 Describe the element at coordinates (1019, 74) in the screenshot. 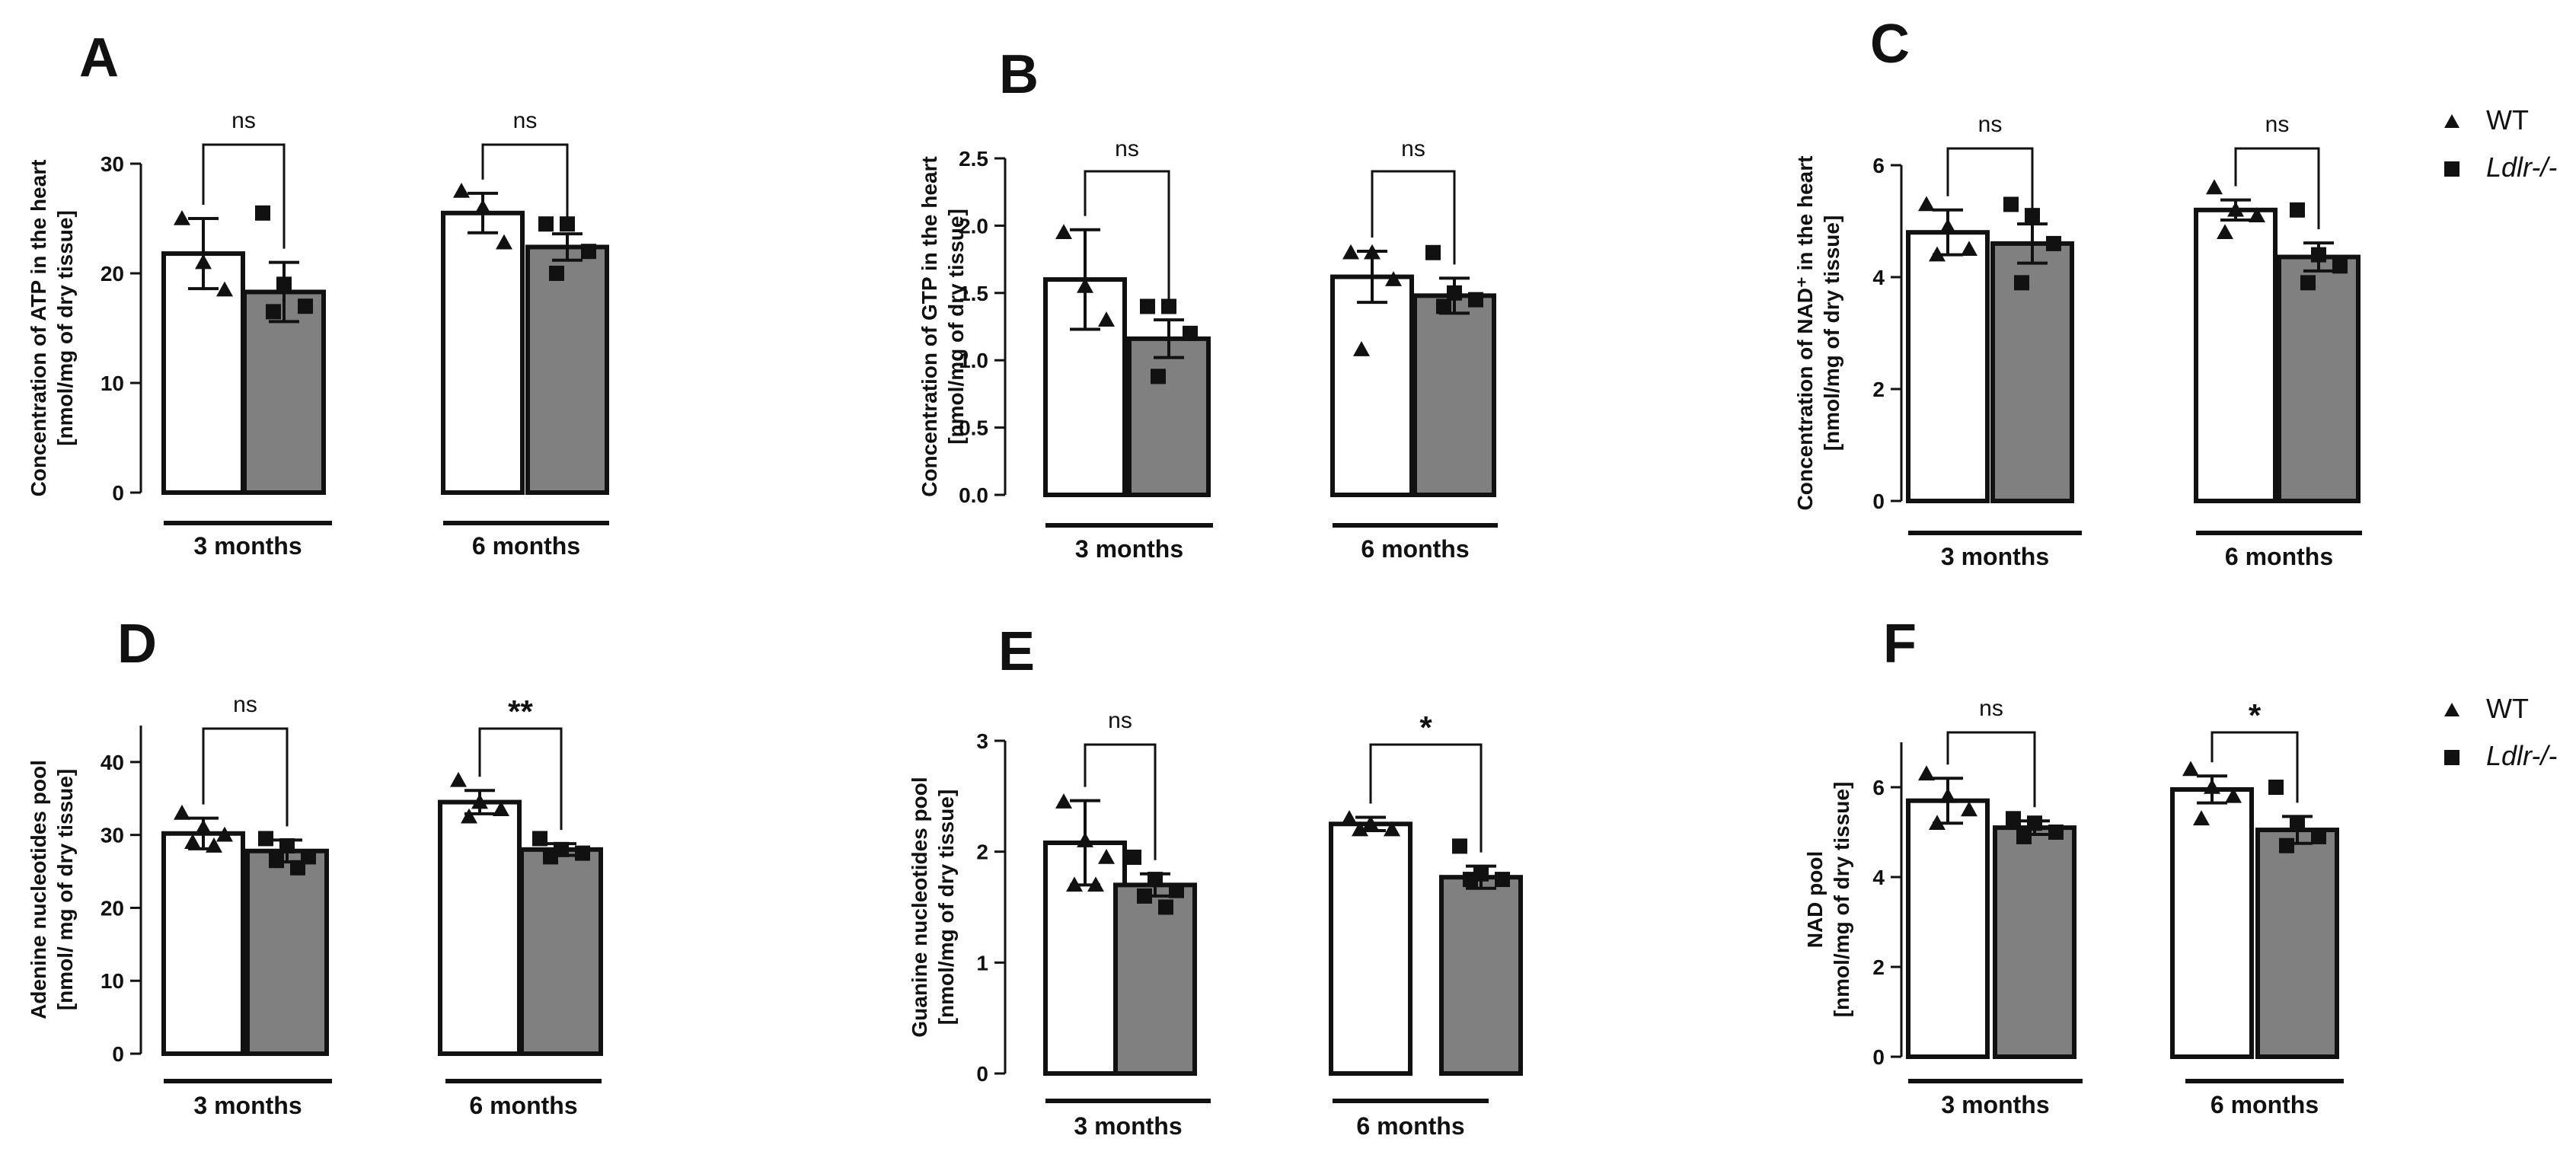

I see `panel-letter: B` at that location.